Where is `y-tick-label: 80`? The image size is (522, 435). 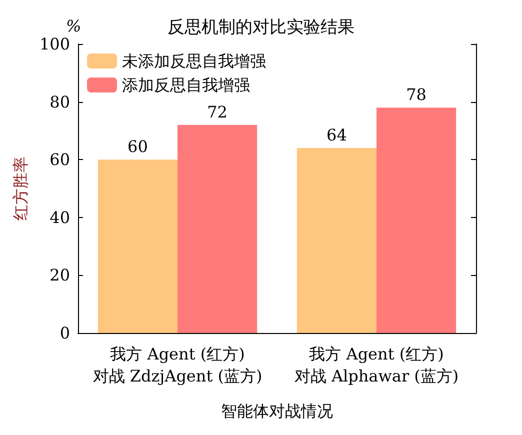
y-tick-label: 80 is located at coordinates (60, 102).